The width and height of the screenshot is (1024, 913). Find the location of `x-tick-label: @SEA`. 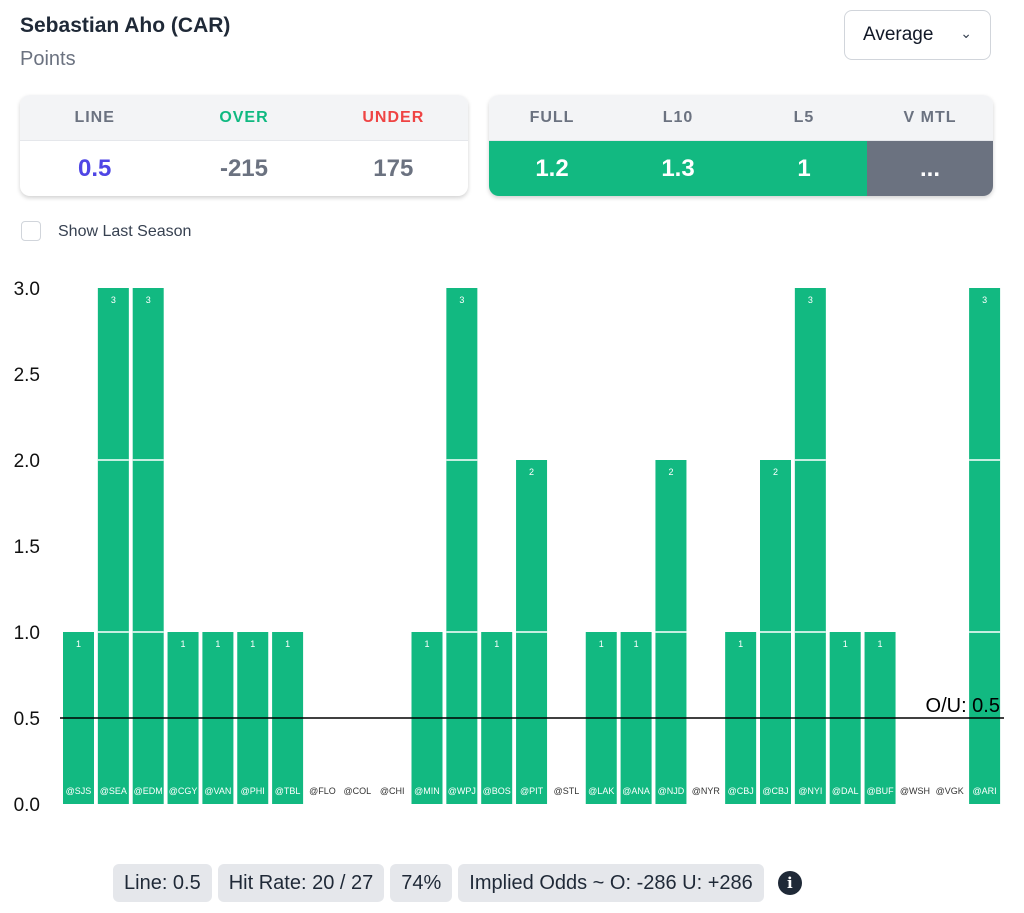

x-tick-label: @SEA is located at coordinates (113, 791).